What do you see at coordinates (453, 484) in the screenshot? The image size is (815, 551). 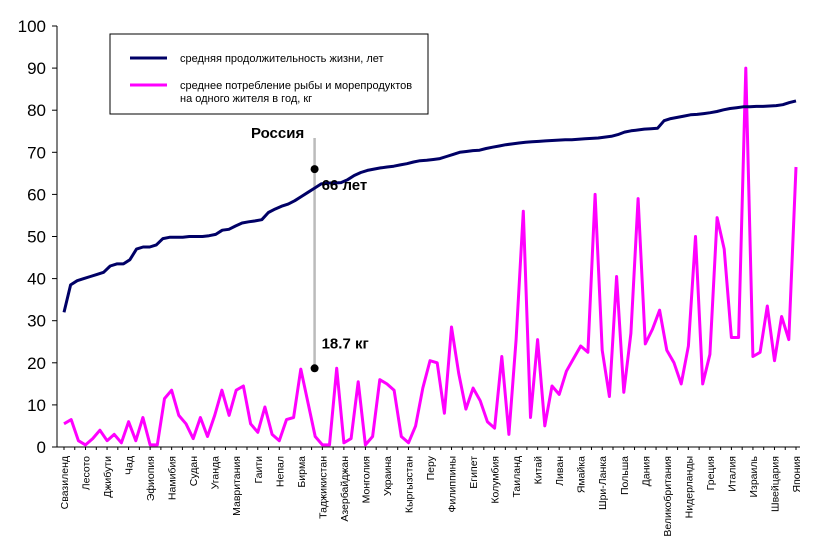 I see `x-tick-label: Филиппины` at bounding box center [453, 484].